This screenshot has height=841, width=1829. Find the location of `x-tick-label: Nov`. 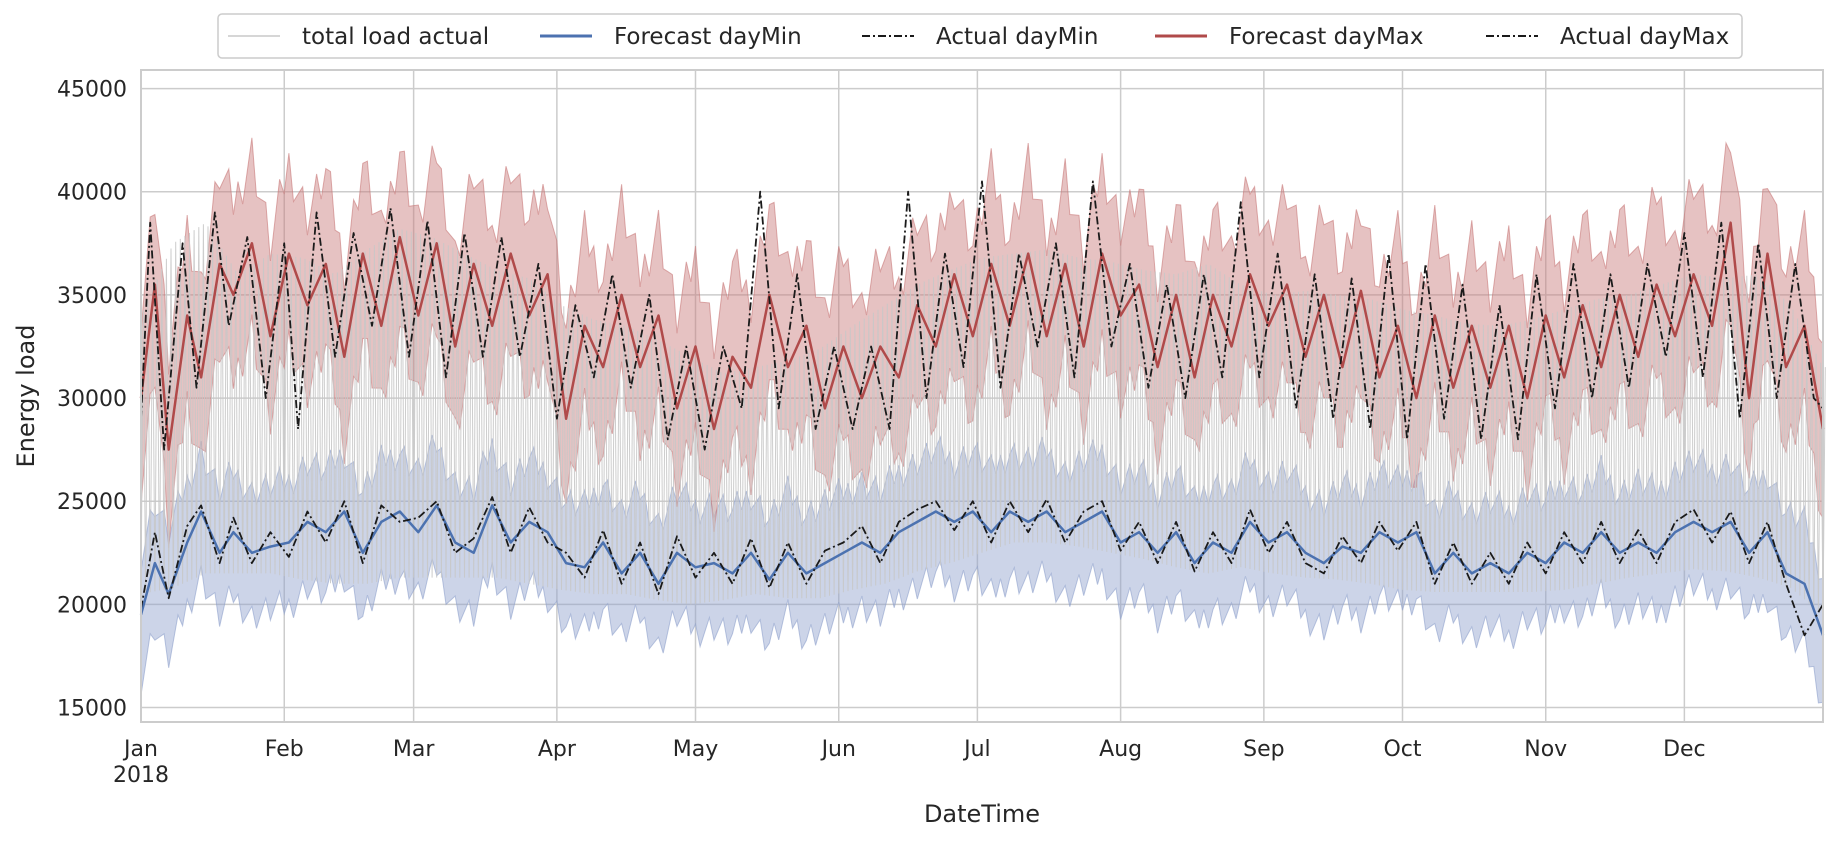

x-tick-label: Nov is located at coordinates (1545, 749).